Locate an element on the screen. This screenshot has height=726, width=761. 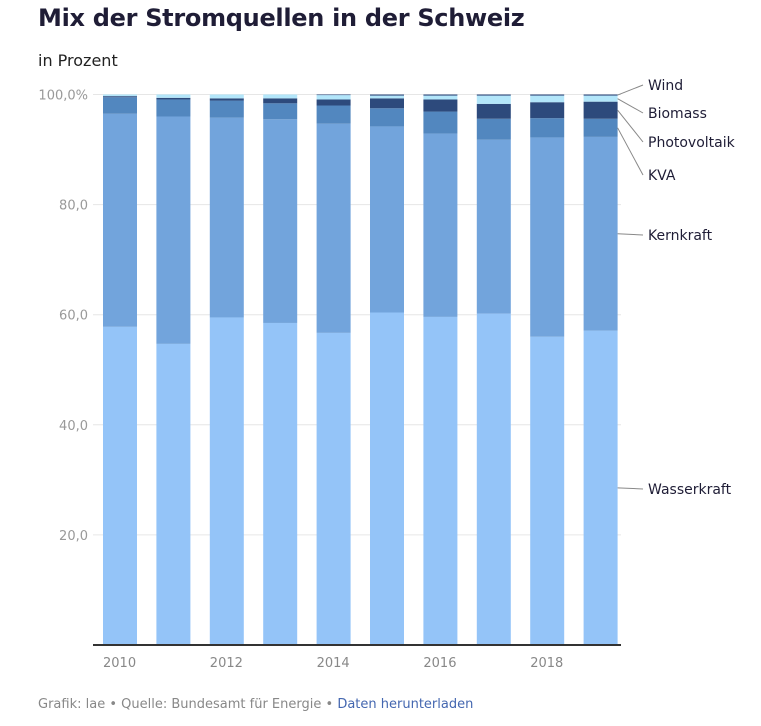
bar-2010 is located at coordinates (120, 370).